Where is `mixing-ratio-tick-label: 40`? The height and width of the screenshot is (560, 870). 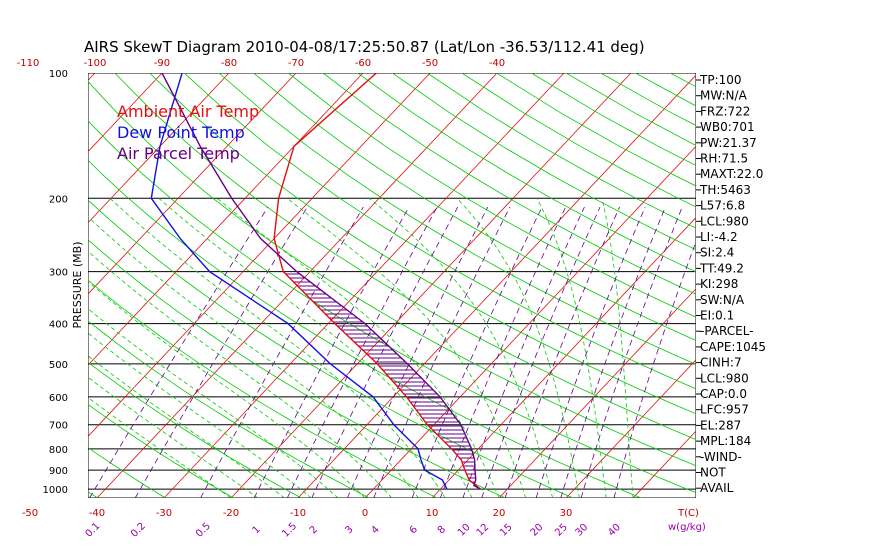
mixing-ratio-tick-label: 40 is located at coordinates (614, 530).